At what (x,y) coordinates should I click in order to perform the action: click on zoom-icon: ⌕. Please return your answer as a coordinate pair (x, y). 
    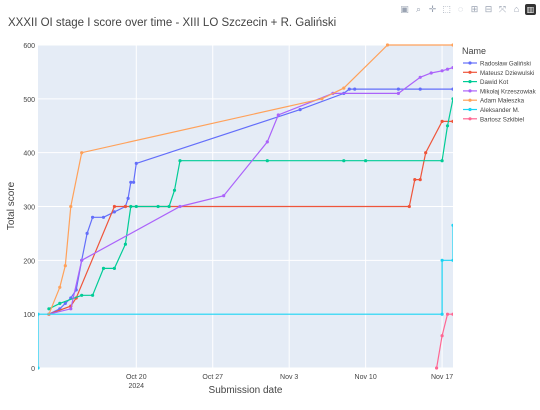
    Looking at the image, I should click on (418, 9).